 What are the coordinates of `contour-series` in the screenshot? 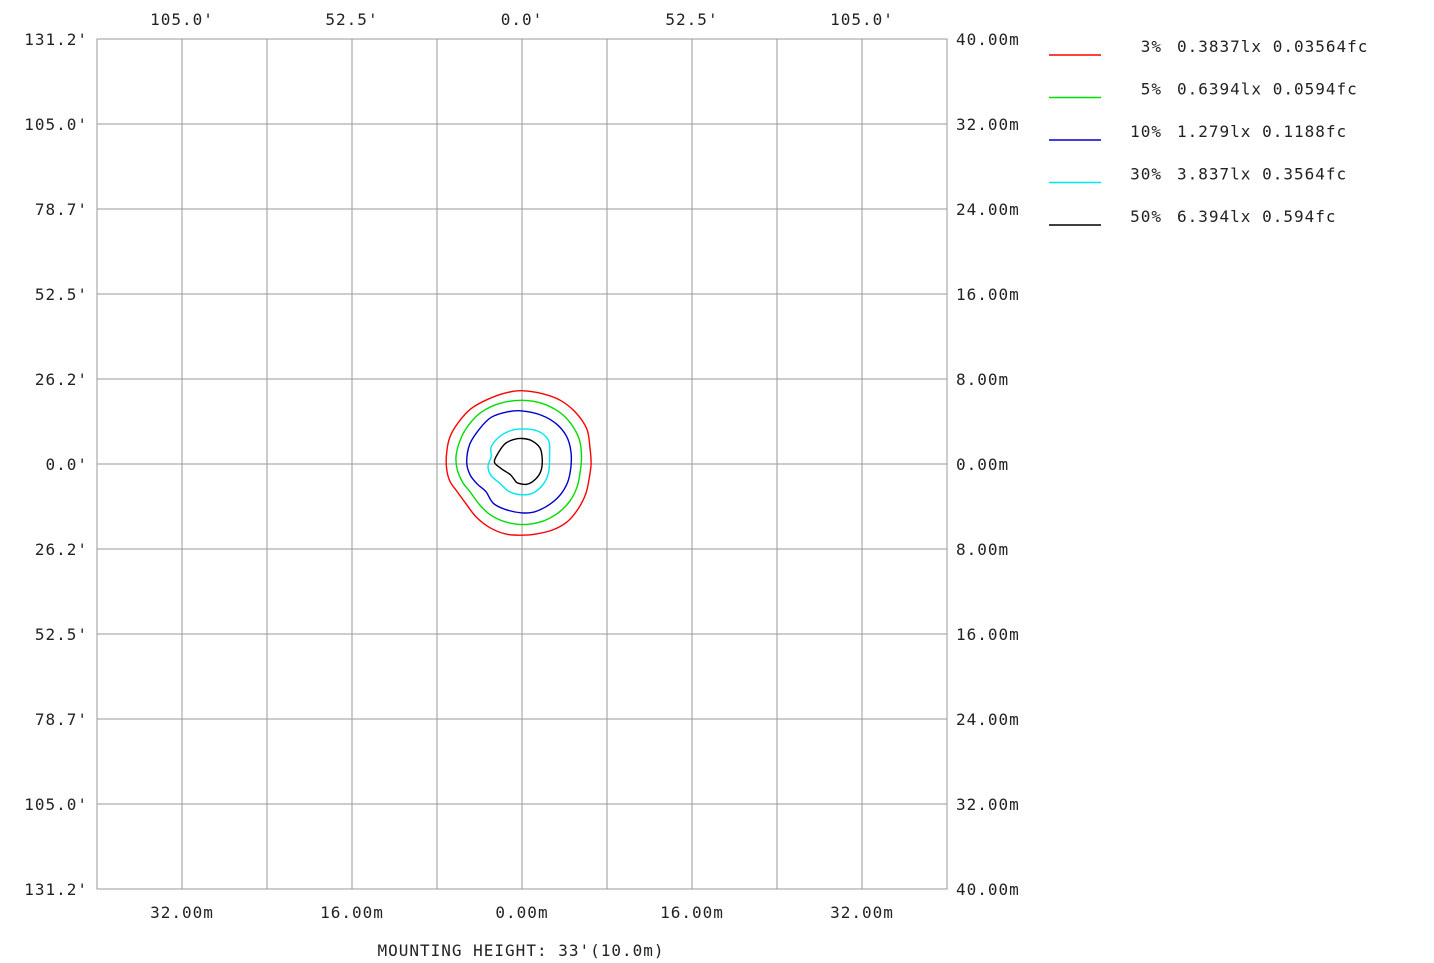 It's located at (518, 462).